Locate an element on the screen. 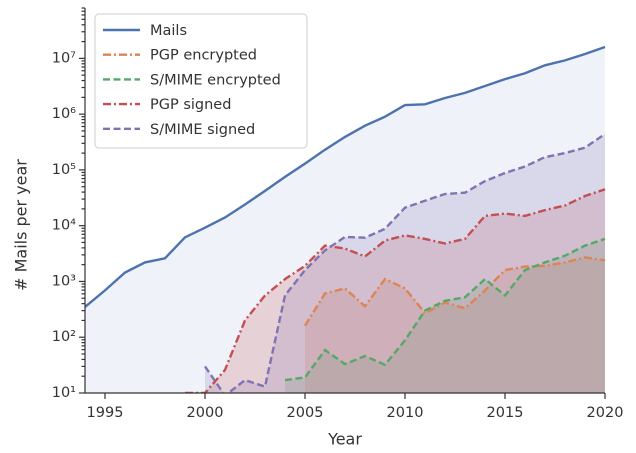 The height and width of the screenshot is (453, 636). x-tick-label: 2015 is located at coordinates (505, 413).